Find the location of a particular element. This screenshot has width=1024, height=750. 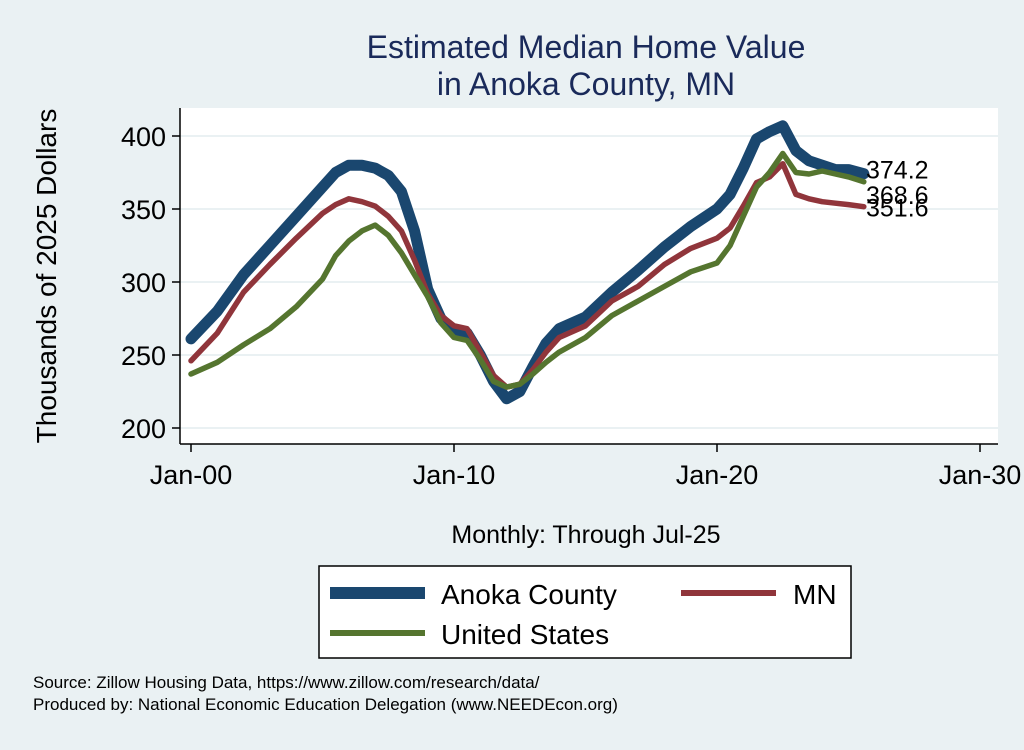

end-label-united-states: 368.6 is located at coordinates (897, 196).